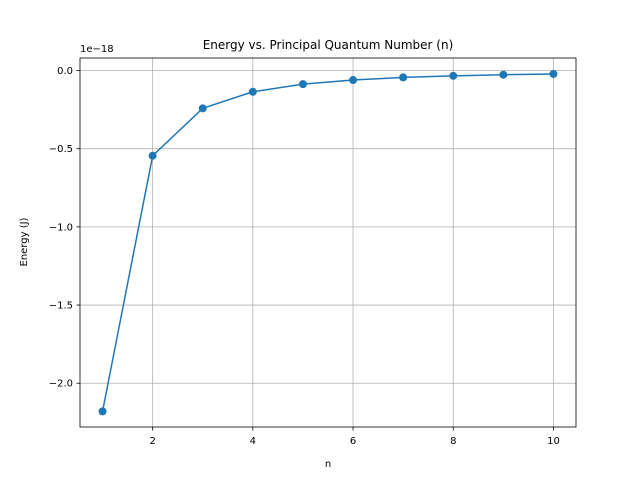  What do you see at coordinates (61, 227) in the screenshot?
I see `y-tick-label: −1.0` at bounding box center [61, 227].